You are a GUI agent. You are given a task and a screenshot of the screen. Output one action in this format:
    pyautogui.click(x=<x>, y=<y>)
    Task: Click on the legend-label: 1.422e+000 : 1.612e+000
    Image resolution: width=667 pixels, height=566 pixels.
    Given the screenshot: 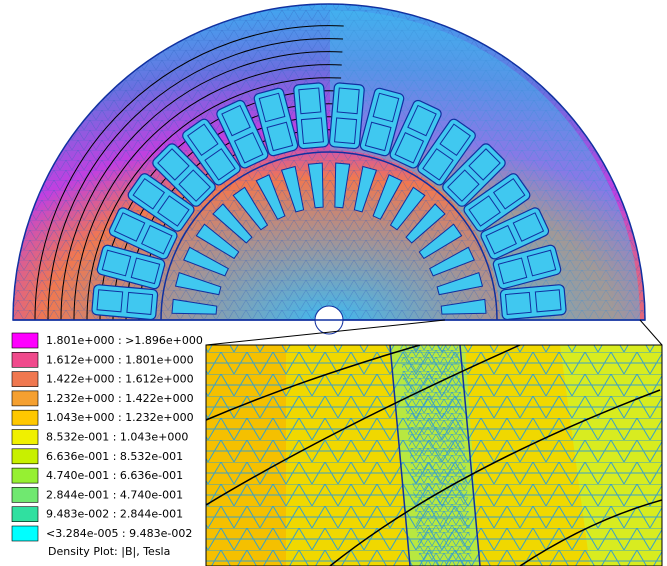 What is the action you would take?
    pyautogui.click(x=120, y=379)
    